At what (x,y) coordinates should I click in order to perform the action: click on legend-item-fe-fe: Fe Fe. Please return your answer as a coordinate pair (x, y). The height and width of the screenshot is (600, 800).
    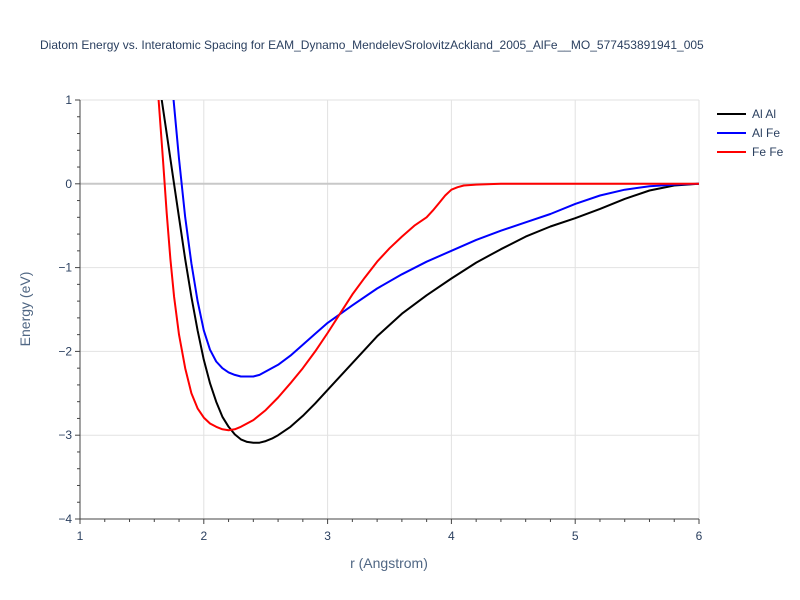
    Looking at the image, I should click on (750, 152).